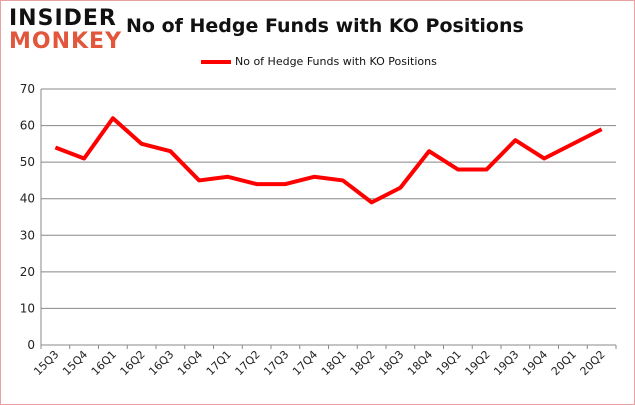 Image resolution: width=635 pixels, height=405 pixels. Describe the element at coordinates (66, 41) in the screenshot. I see `logo-line2: MONKEY` at that location.